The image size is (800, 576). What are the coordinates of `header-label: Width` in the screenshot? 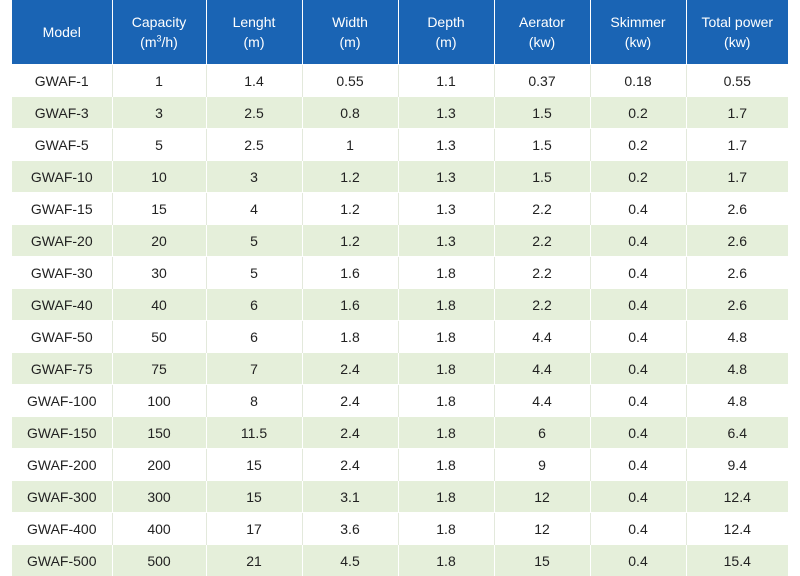 It's located at (350, 22).